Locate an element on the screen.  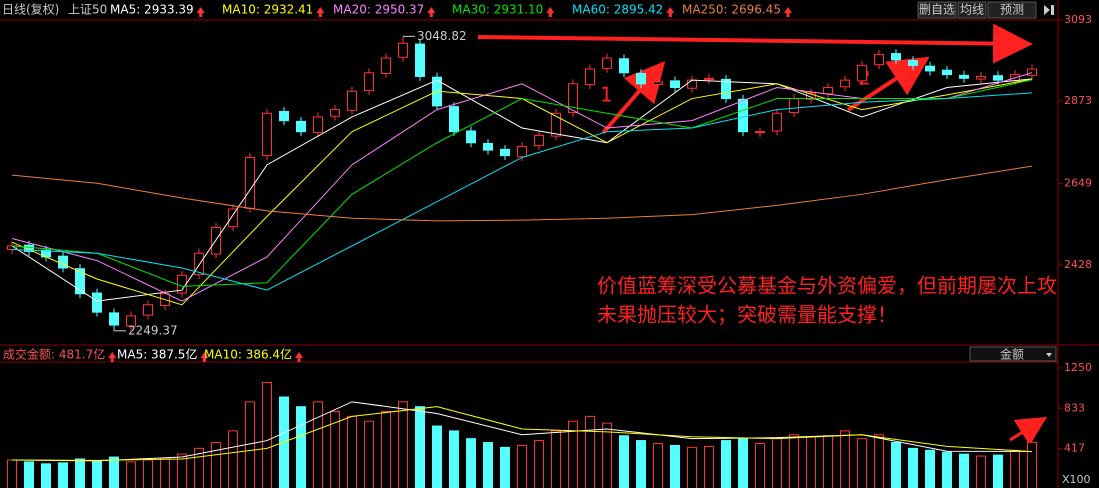
selector is located at coordinates (1013, 354).